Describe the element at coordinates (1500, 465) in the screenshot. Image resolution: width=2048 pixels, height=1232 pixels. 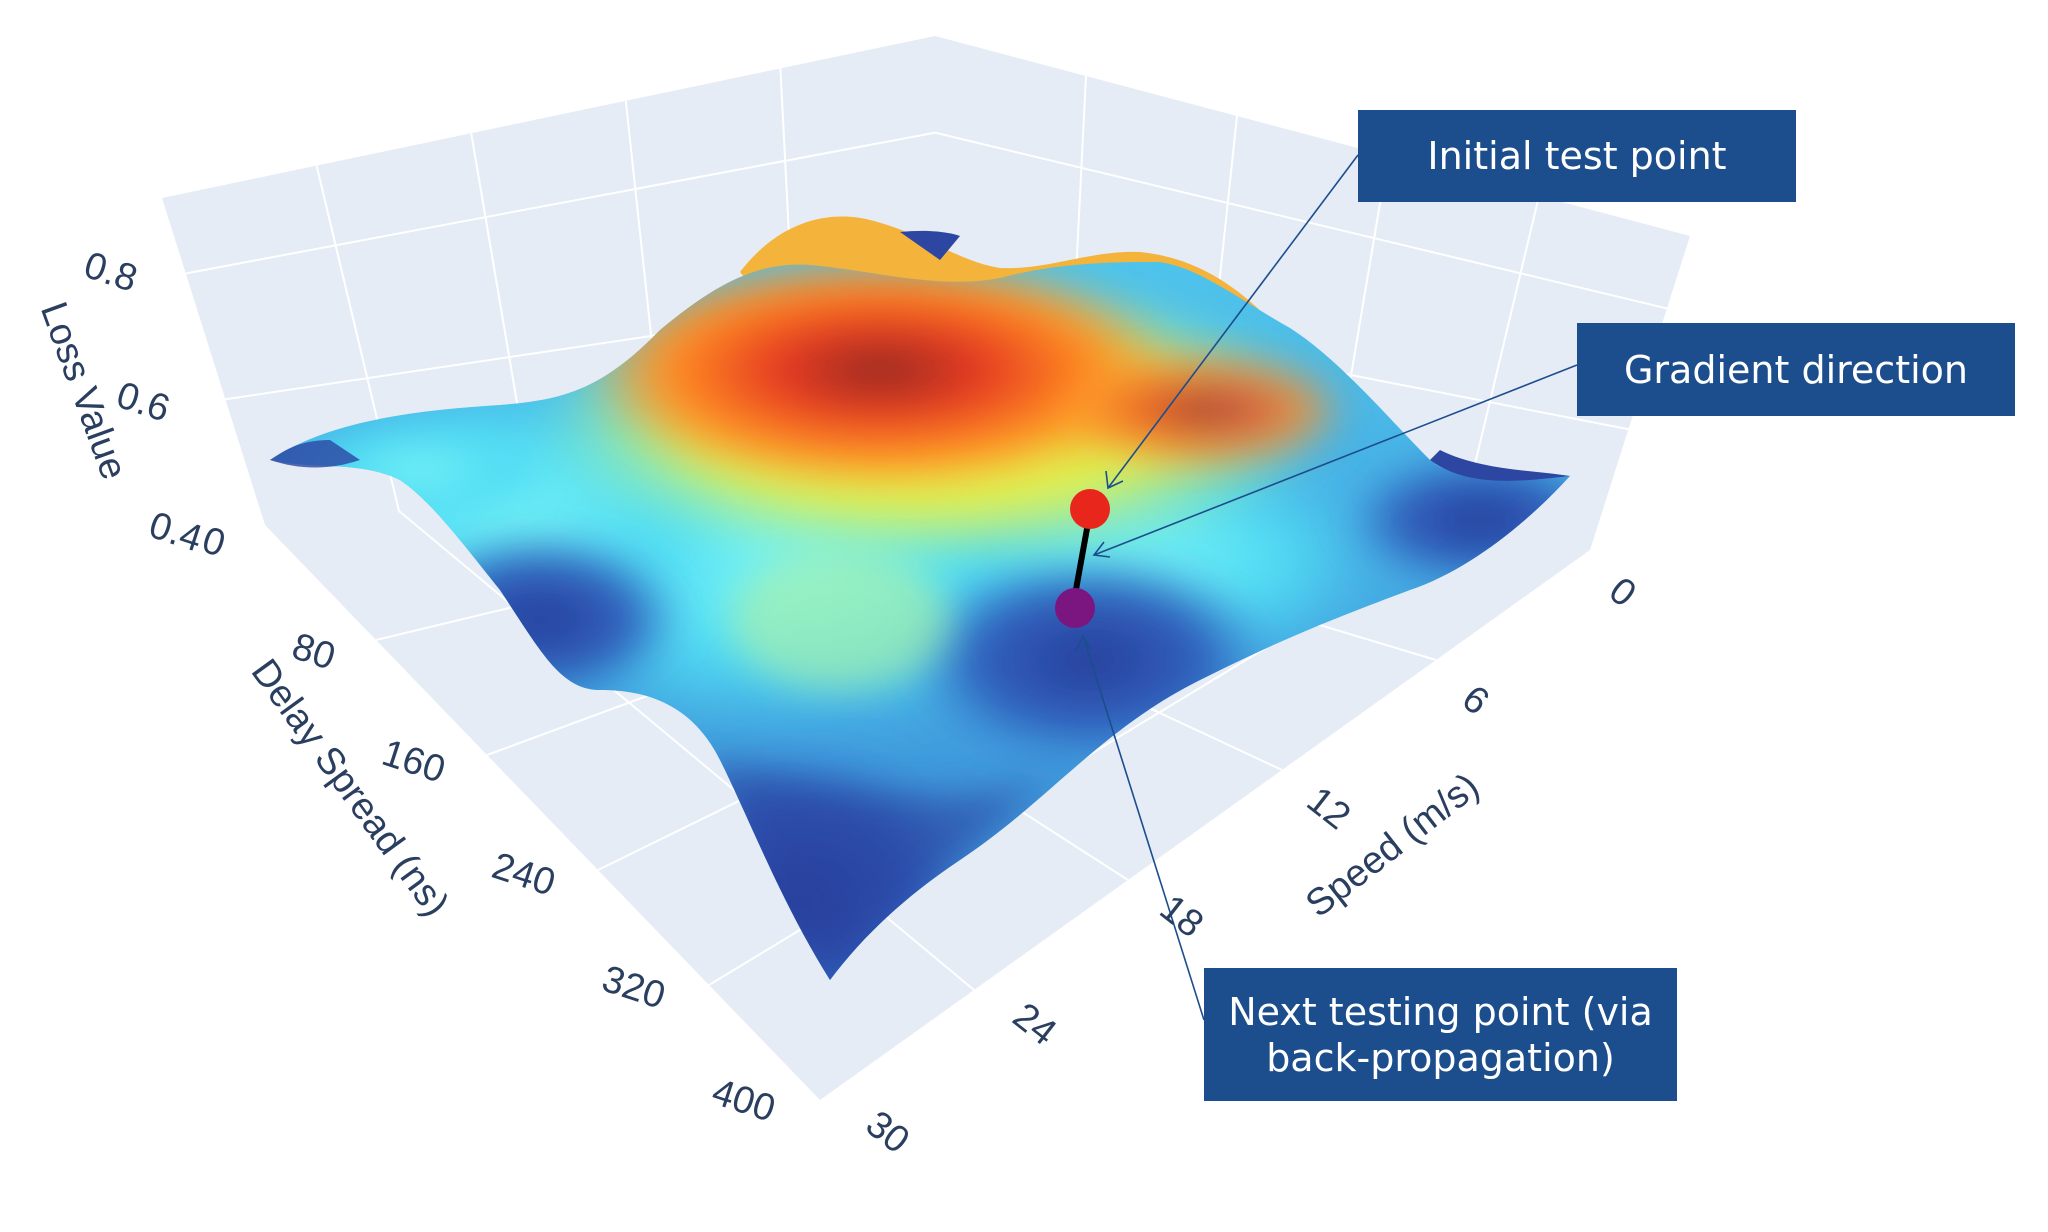
I see `surface-right-edge` at that location.